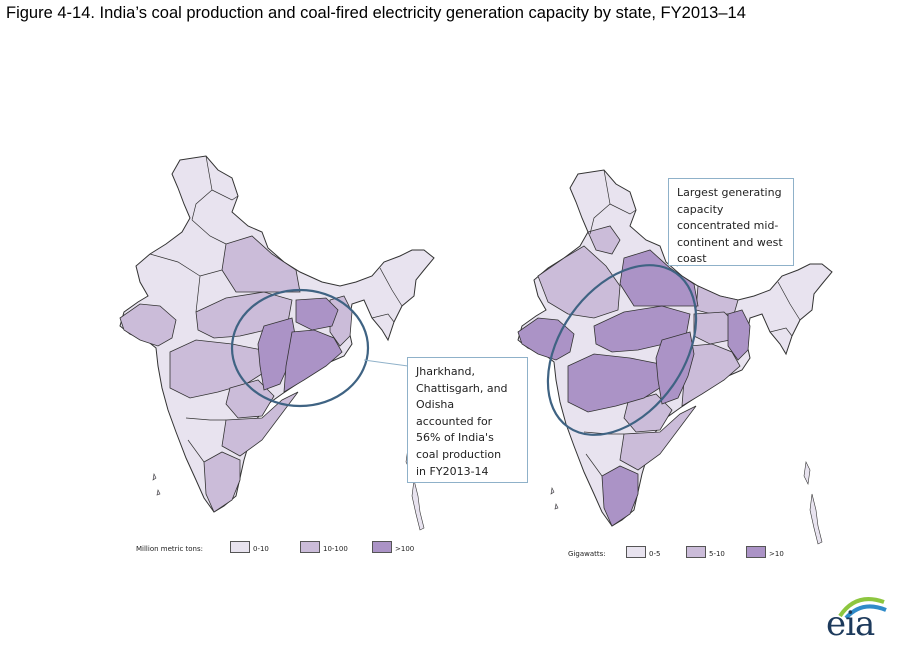 This screenshot has height=646, width=922. What do you see at coordinates (776, 554) in the screenshot?
I see `legend-label: >10` at bounding box center [776, 554].